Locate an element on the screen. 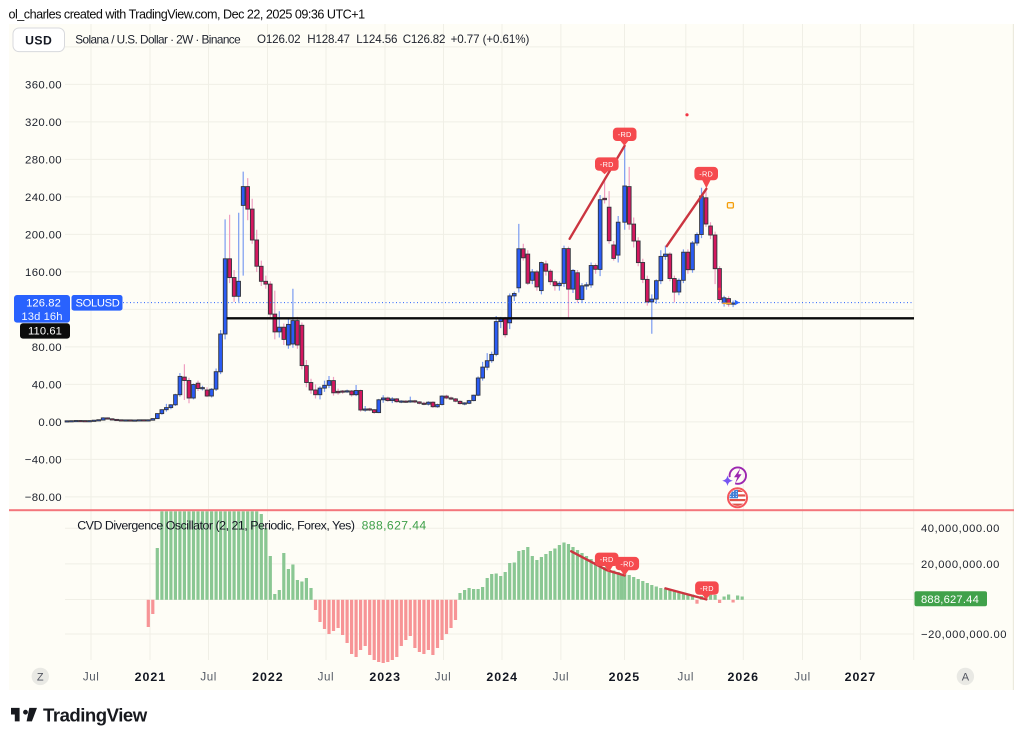 This screenshot has width=1024, height=743. svg-text: 240.00 is located at coordinates (43, 198).